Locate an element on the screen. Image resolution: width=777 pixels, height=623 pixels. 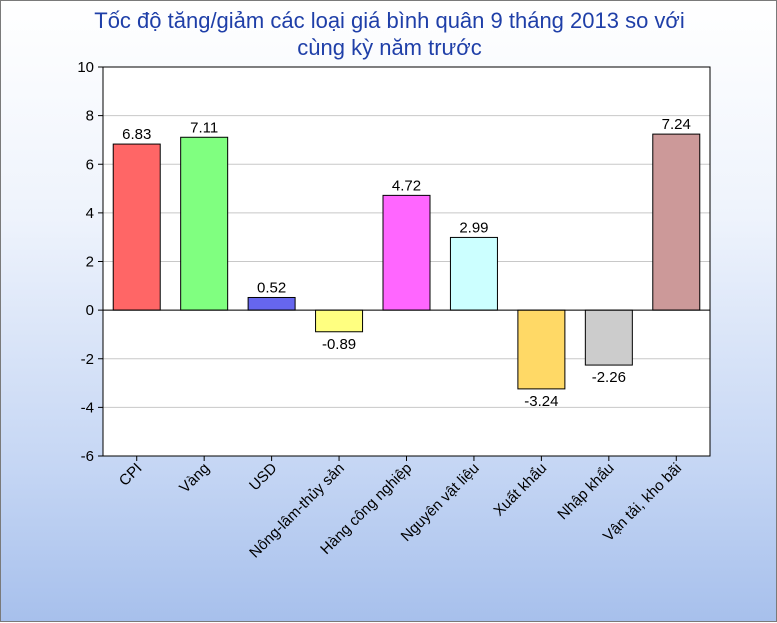
data-label: -2.26 is located at coordinates (609, 377).